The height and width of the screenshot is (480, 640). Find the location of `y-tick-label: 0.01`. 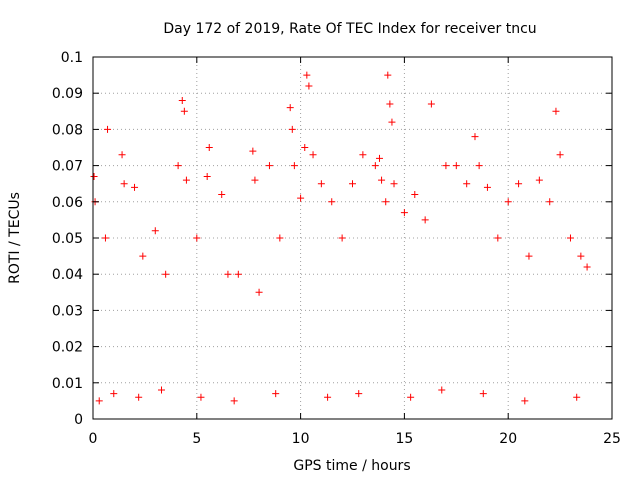

y-tick-label: 0.01 is located at coordinates (67, 384).